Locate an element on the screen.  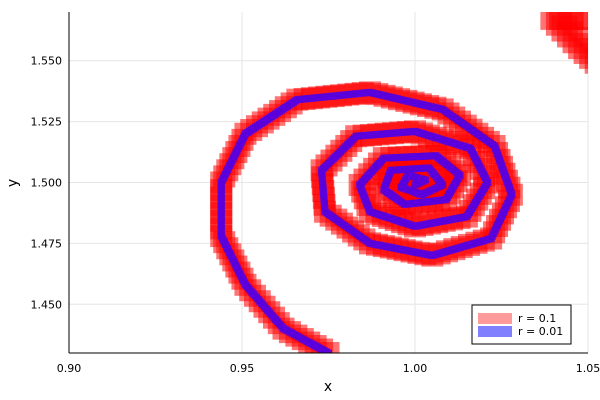
x-tick-label: 1.00 is located at coordinates (415, 368).